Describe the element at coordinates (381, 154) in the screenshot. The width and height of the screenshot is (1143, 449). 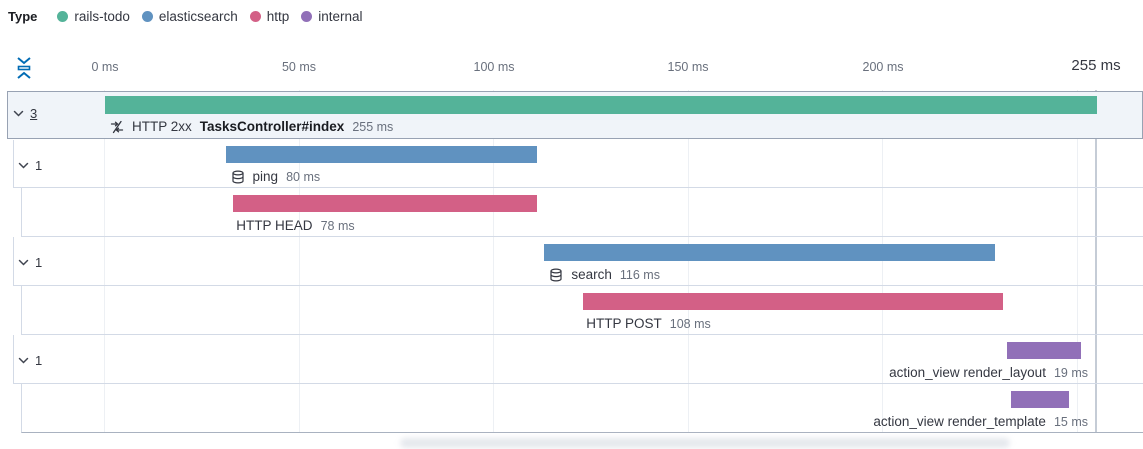
I see `bar-span-ping` at that location.